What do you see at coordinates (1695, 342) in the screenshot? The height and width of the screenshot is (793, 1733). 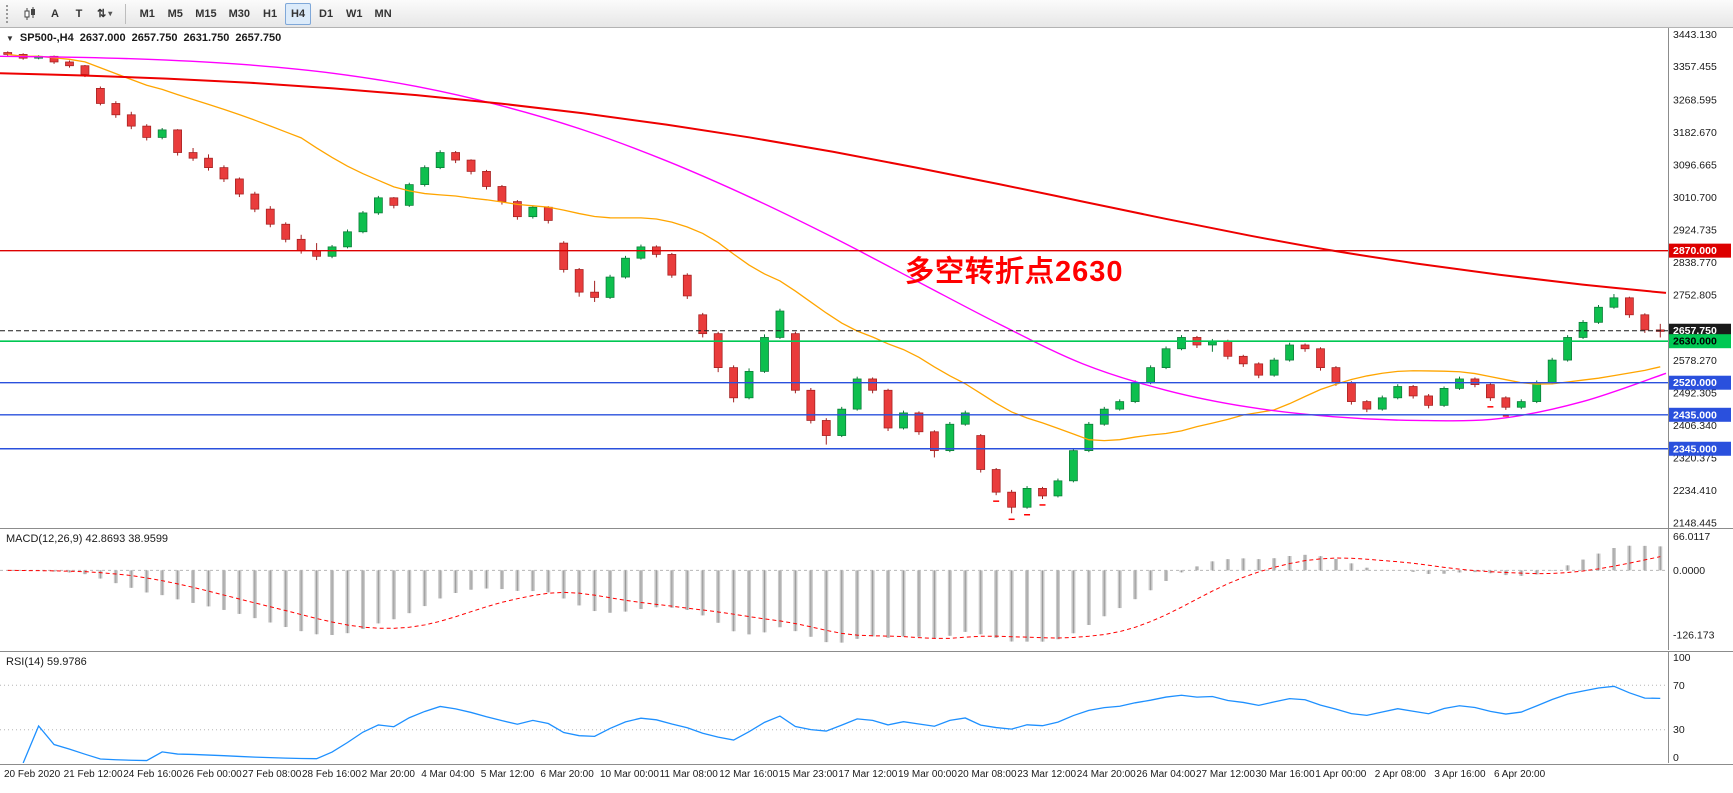 I see `svg-text: 2630.000` at bounding box center [1695, 342].